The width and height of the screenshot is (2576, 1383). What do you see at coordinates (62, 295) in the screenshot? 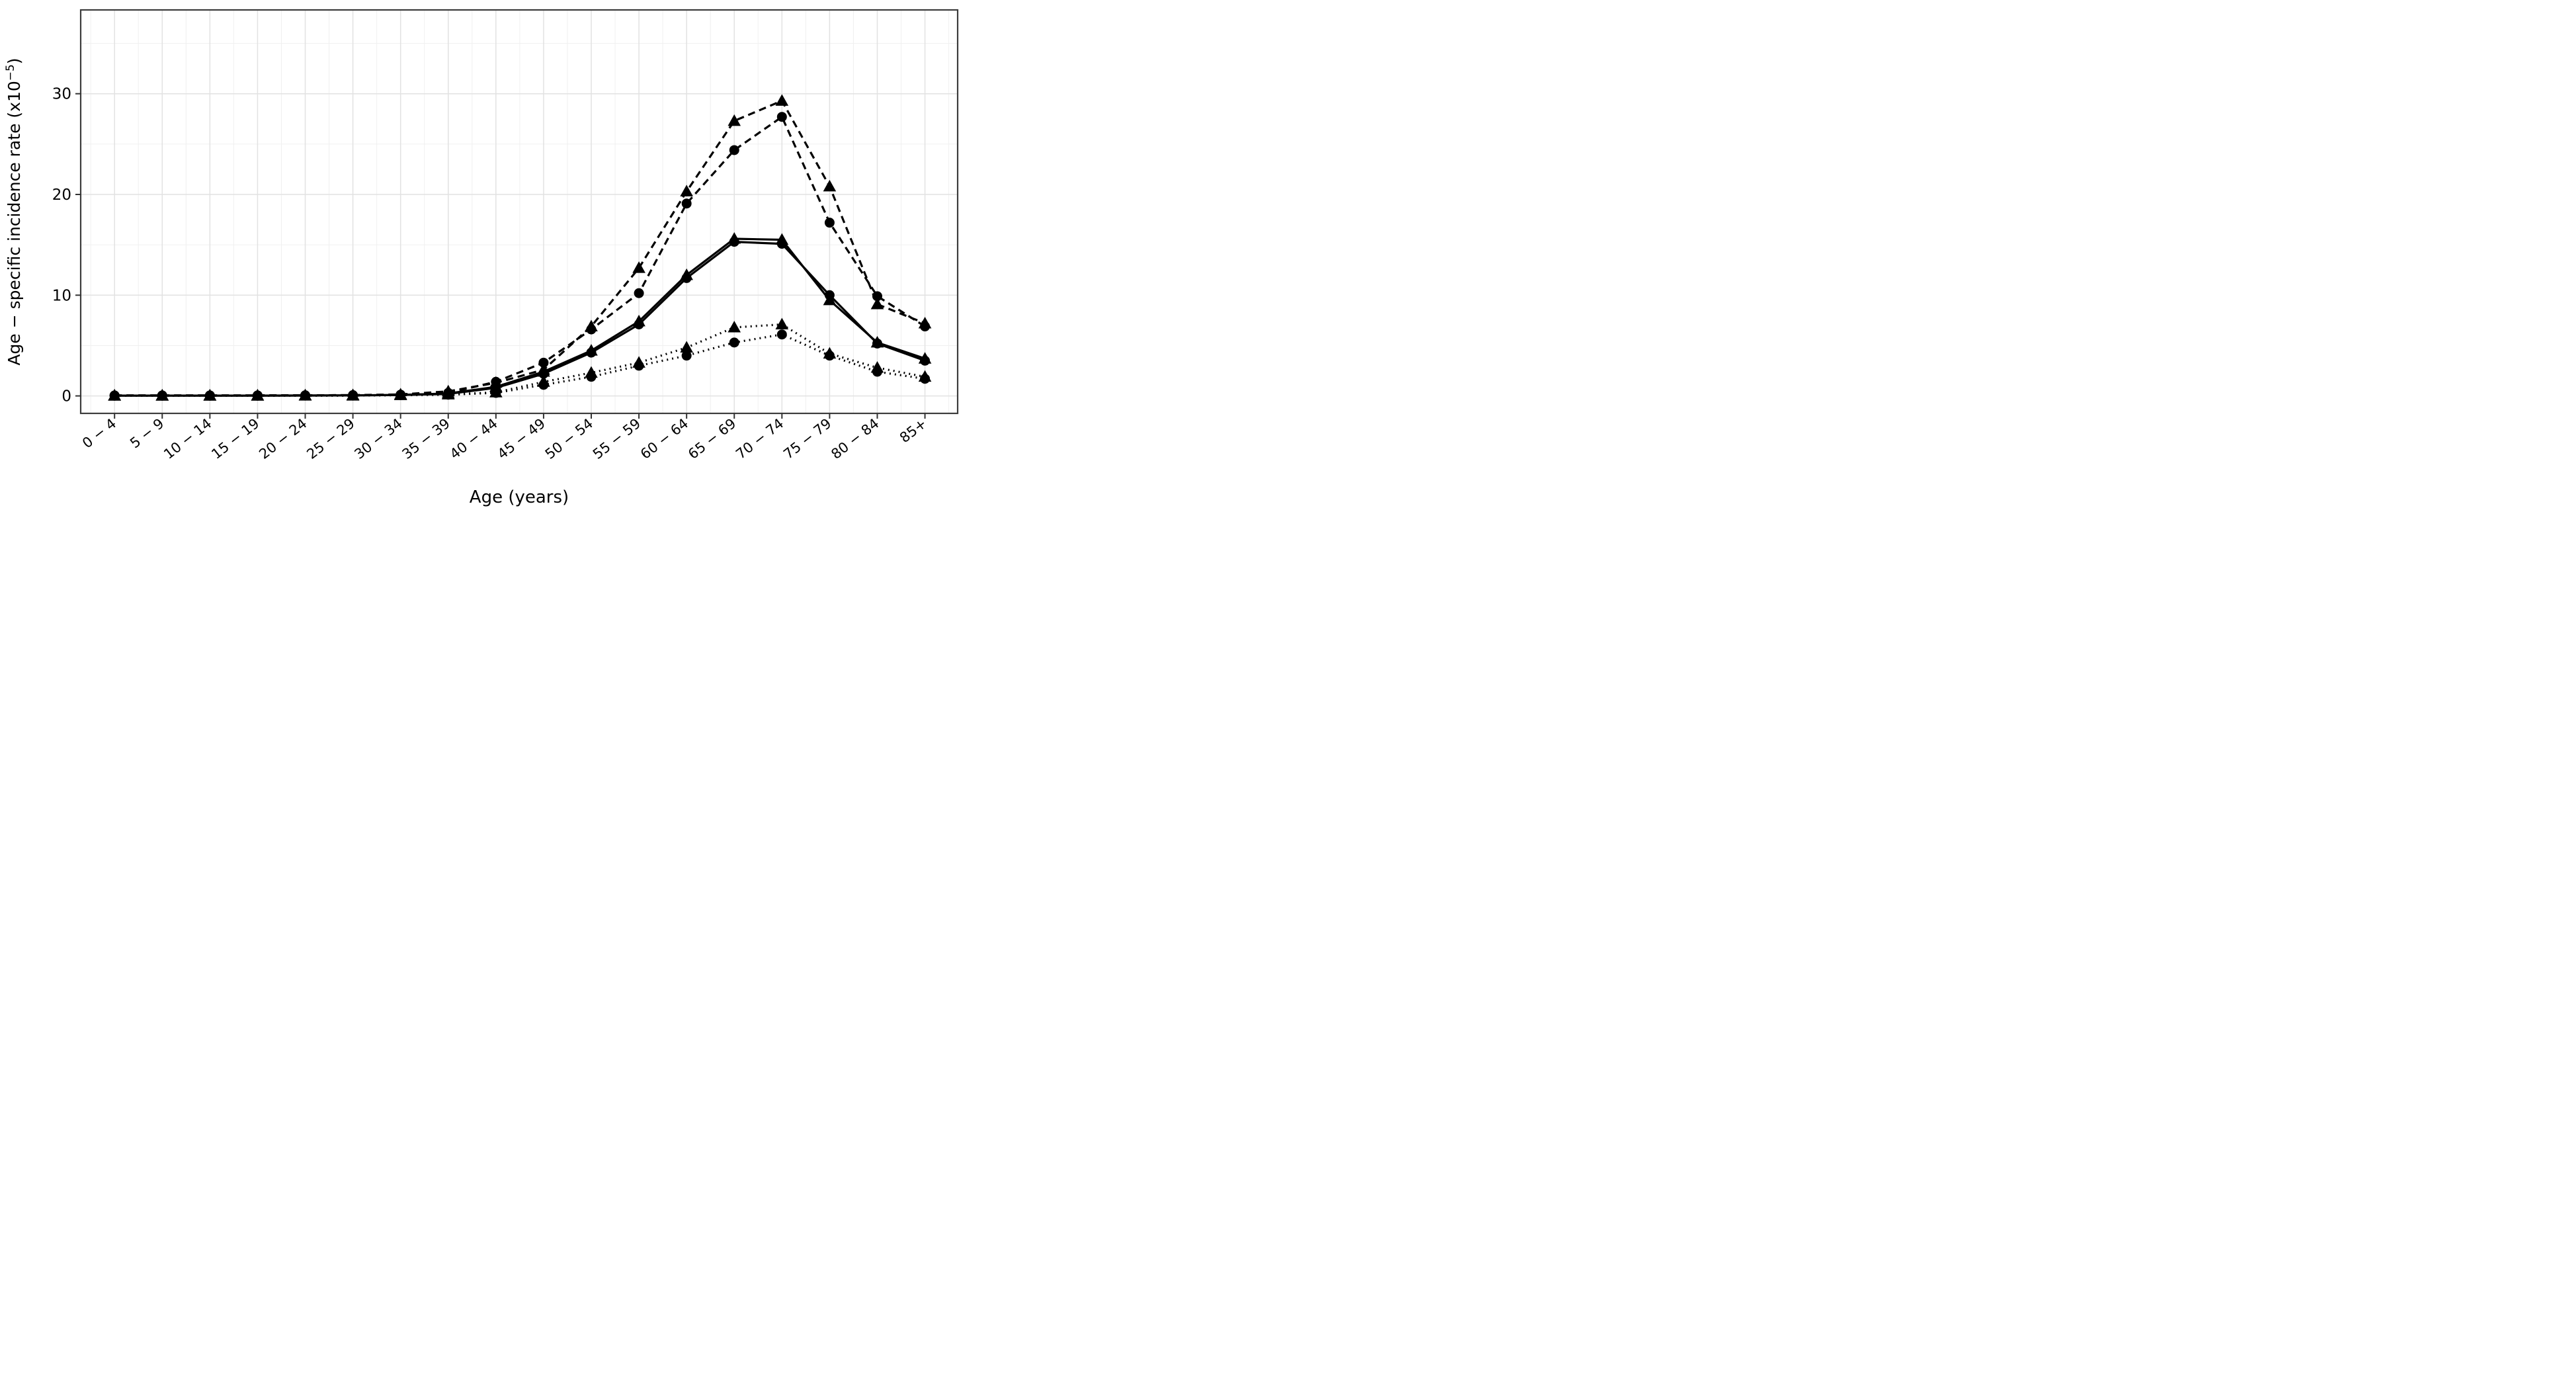
I see `y-tick-label: 10` at bounding box center [62, 295].